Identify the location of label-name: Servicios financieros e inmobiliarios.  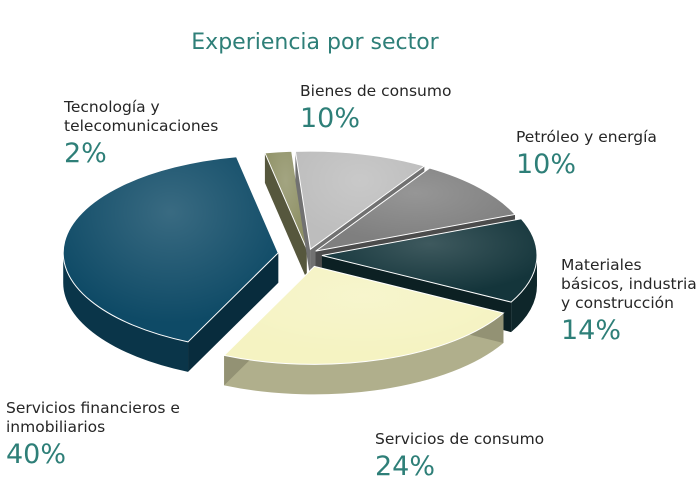
(93, 417).